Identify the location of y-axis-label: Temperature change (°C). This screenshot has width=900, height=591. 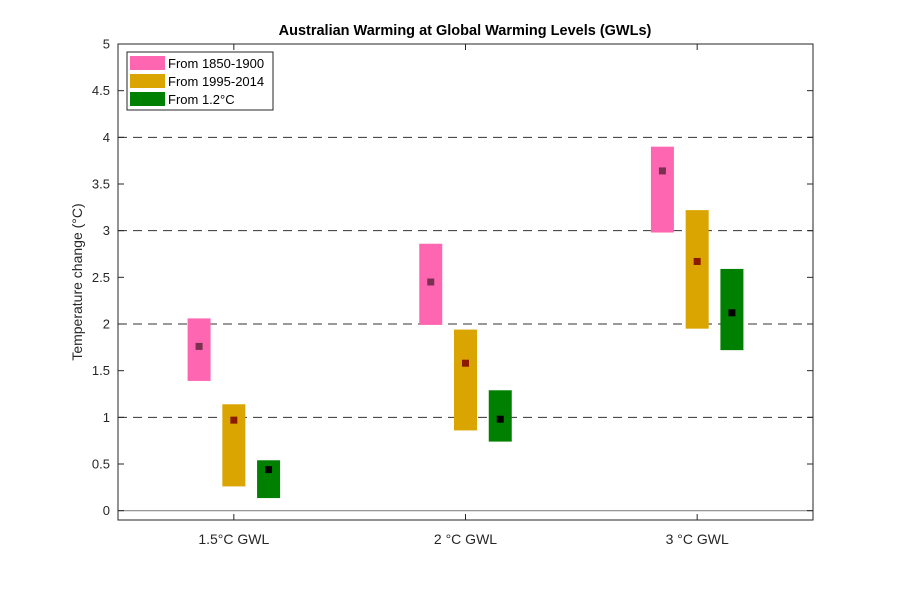
(77, 281).